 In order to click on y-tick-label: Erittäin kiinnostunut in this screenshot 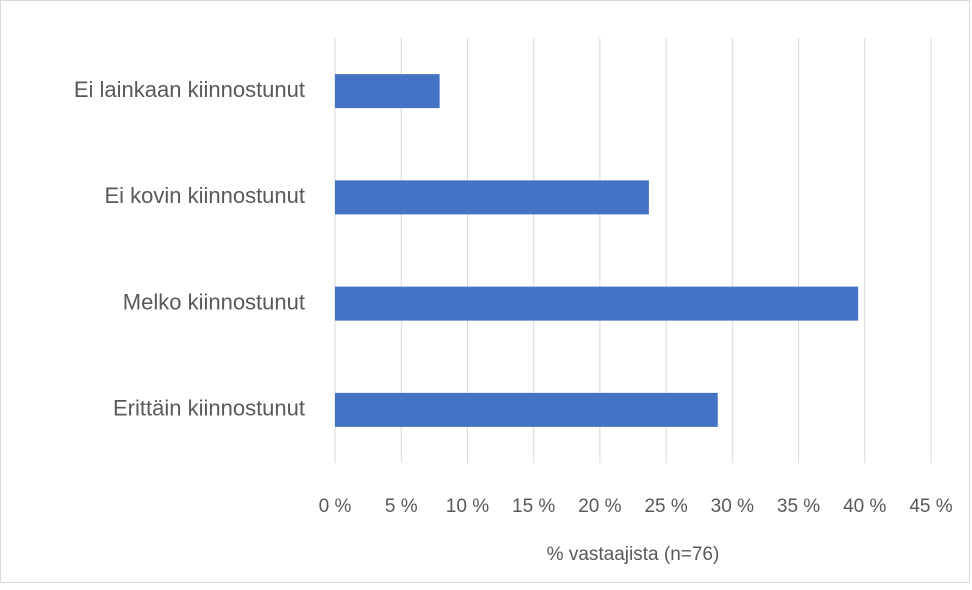, I will do `click(209, 408)`.